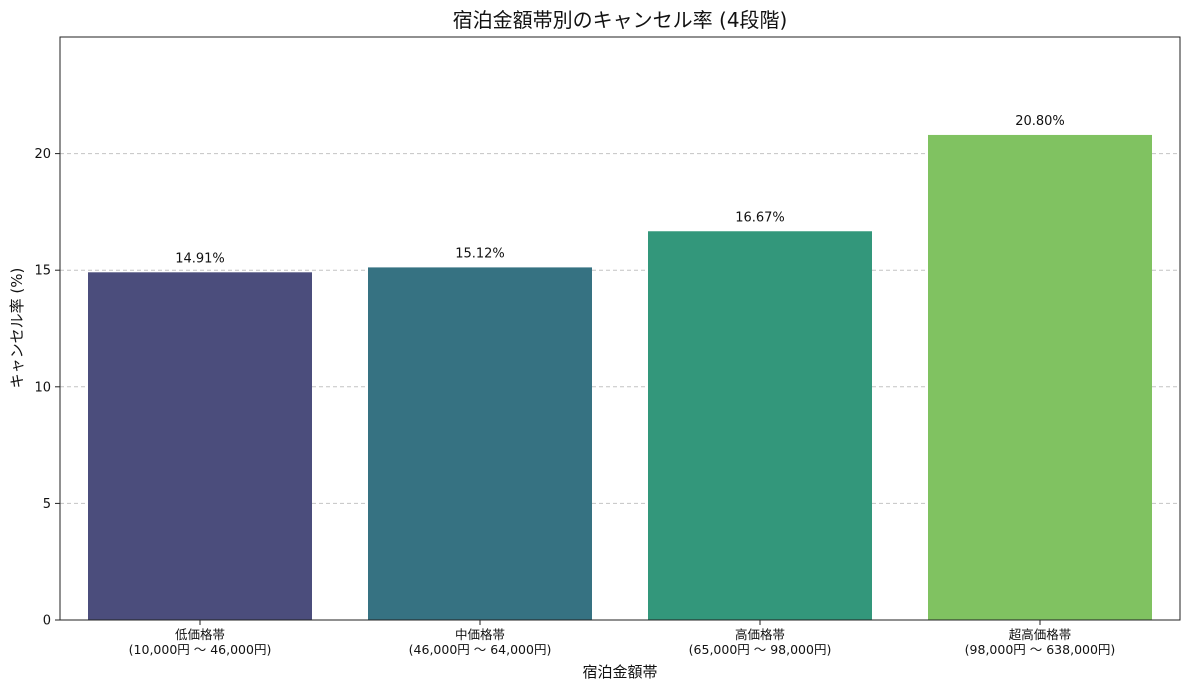  Describe the element at coordinates (760, 217) in the screenshot. I see `data-label: 16.67%` at that location.